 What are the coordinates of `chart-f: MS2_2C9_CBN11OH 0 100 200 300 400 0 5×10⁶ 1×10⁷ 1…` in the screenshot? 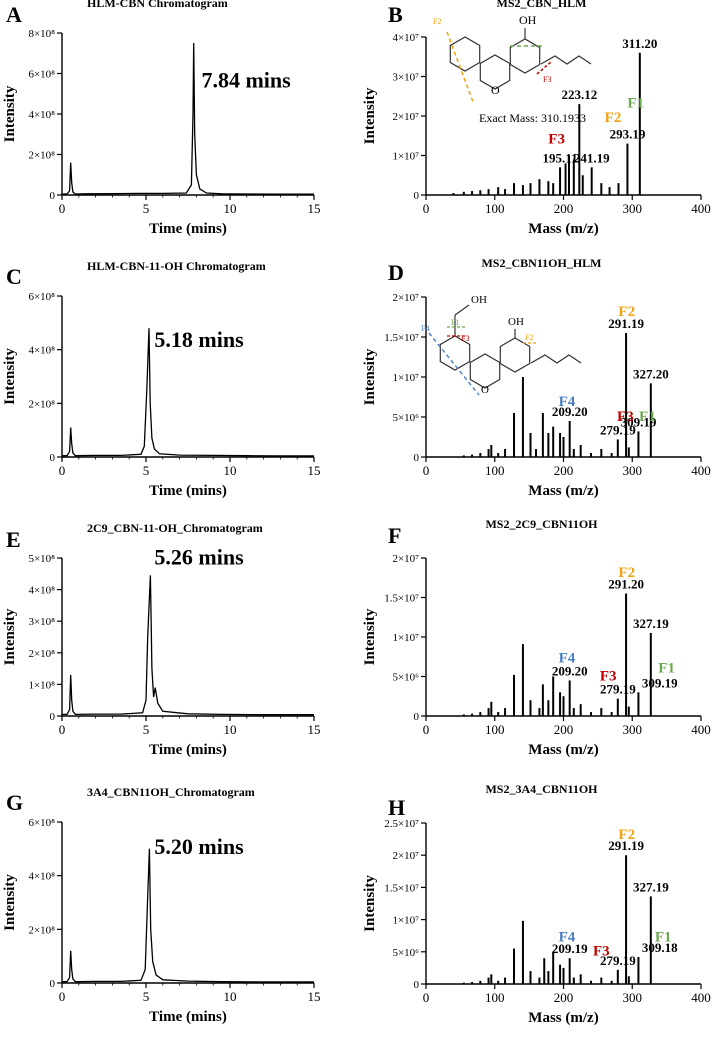 It's located at (536, 637).